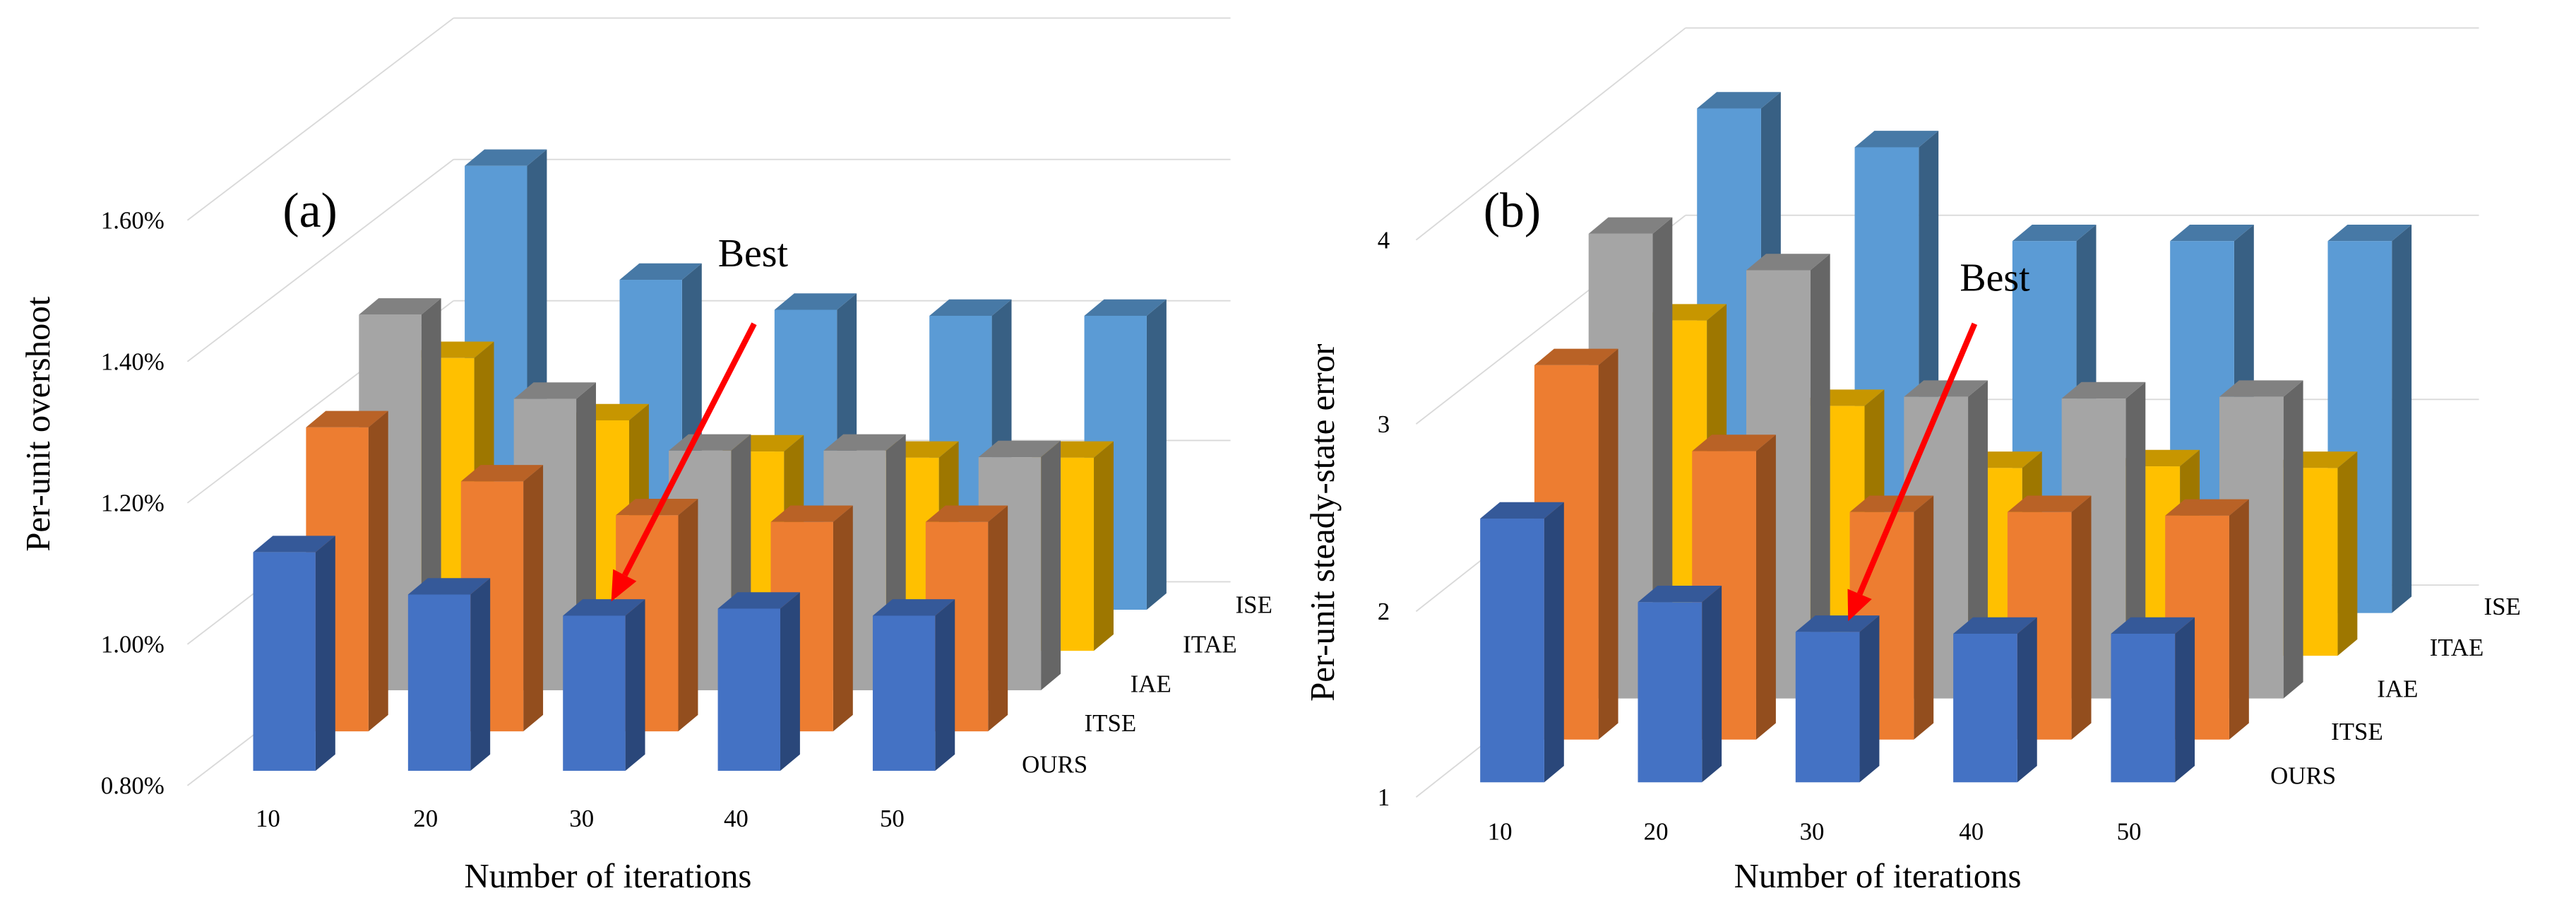  Describe the element at coordinates (1151, 683) in the screenshot. I see `series-label-iae: IAE` at that location.